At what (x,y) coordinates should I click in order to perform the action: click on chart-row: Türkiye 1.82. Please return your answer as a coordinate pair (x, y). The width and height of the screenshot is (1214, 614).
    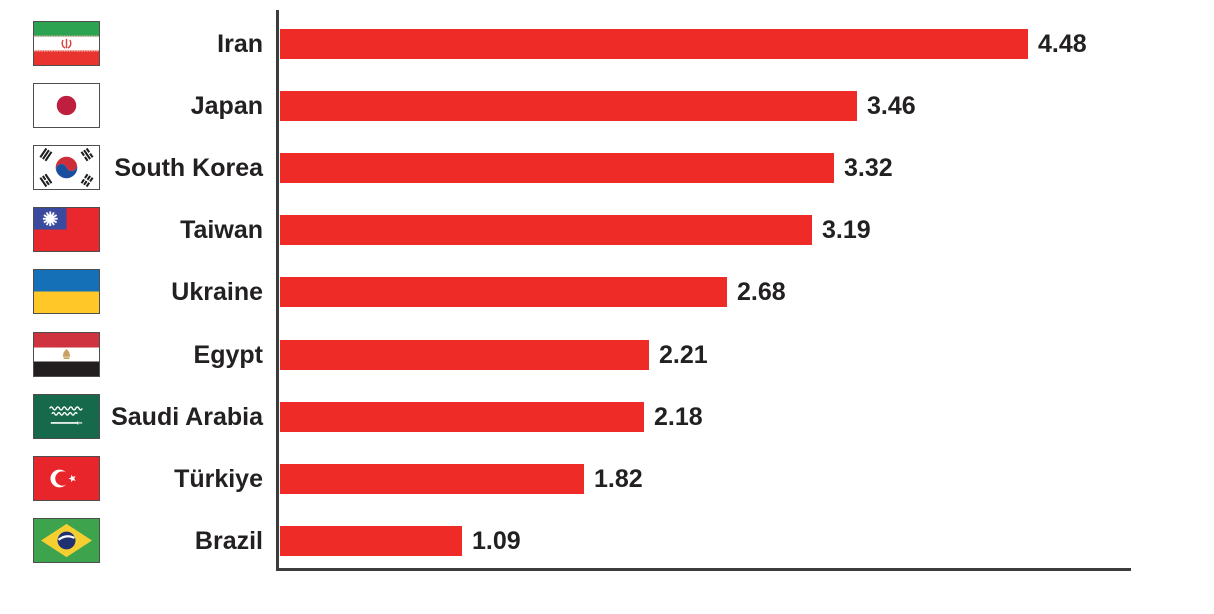
    Looking at the image, I should click on (607, 479).